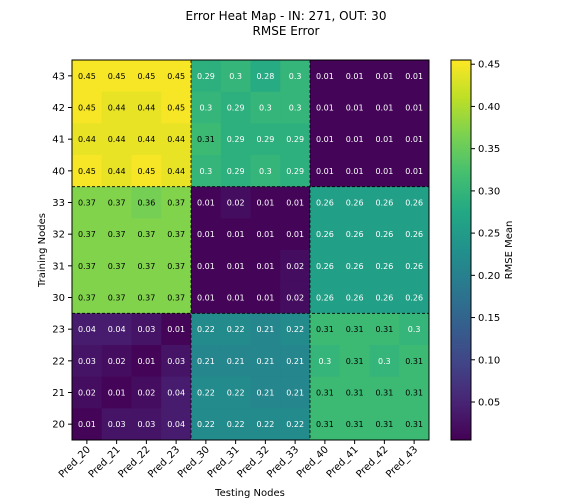 This screenshot has width=576, height=504. Describe the element at coordinates (58, 266) in the screenshot. I see `y-tick-label: 31` at that location.